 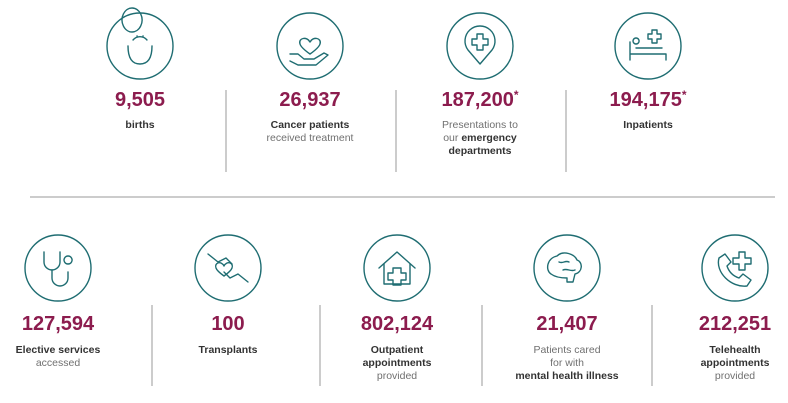 I want to click on label-segment: mental health illness, so click(x=566, y=376).